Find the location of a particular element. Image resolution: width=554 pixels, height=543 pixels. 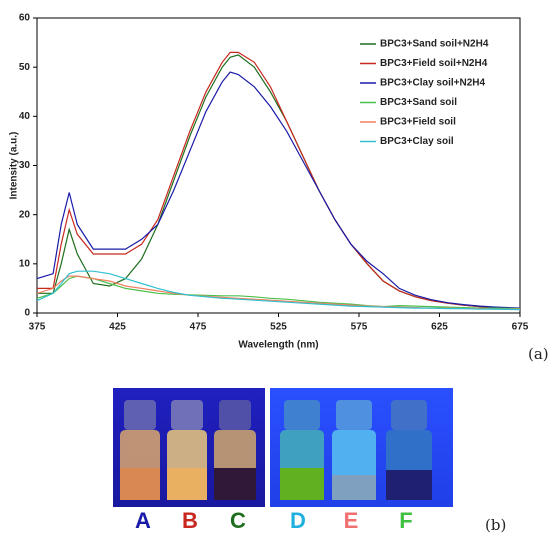

legend-label: BPC3+Clay soil+N2H4 is located at coordinates (432, 83).